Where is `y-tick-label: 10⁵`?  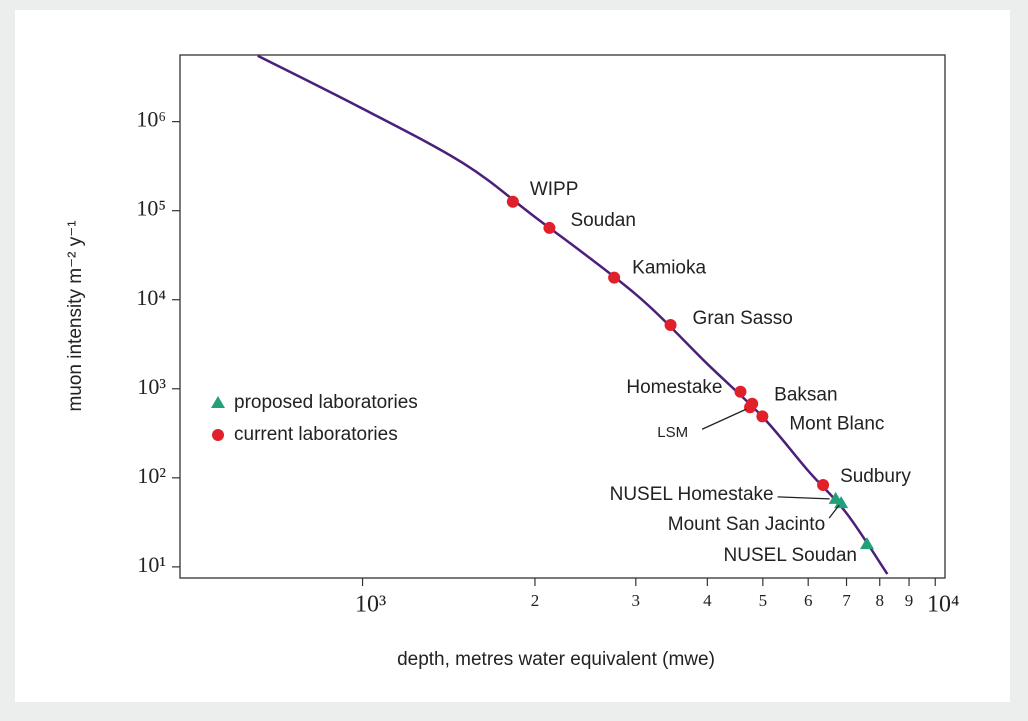
y-tick-label: 10⁵ is located at coordinates (151, 208).